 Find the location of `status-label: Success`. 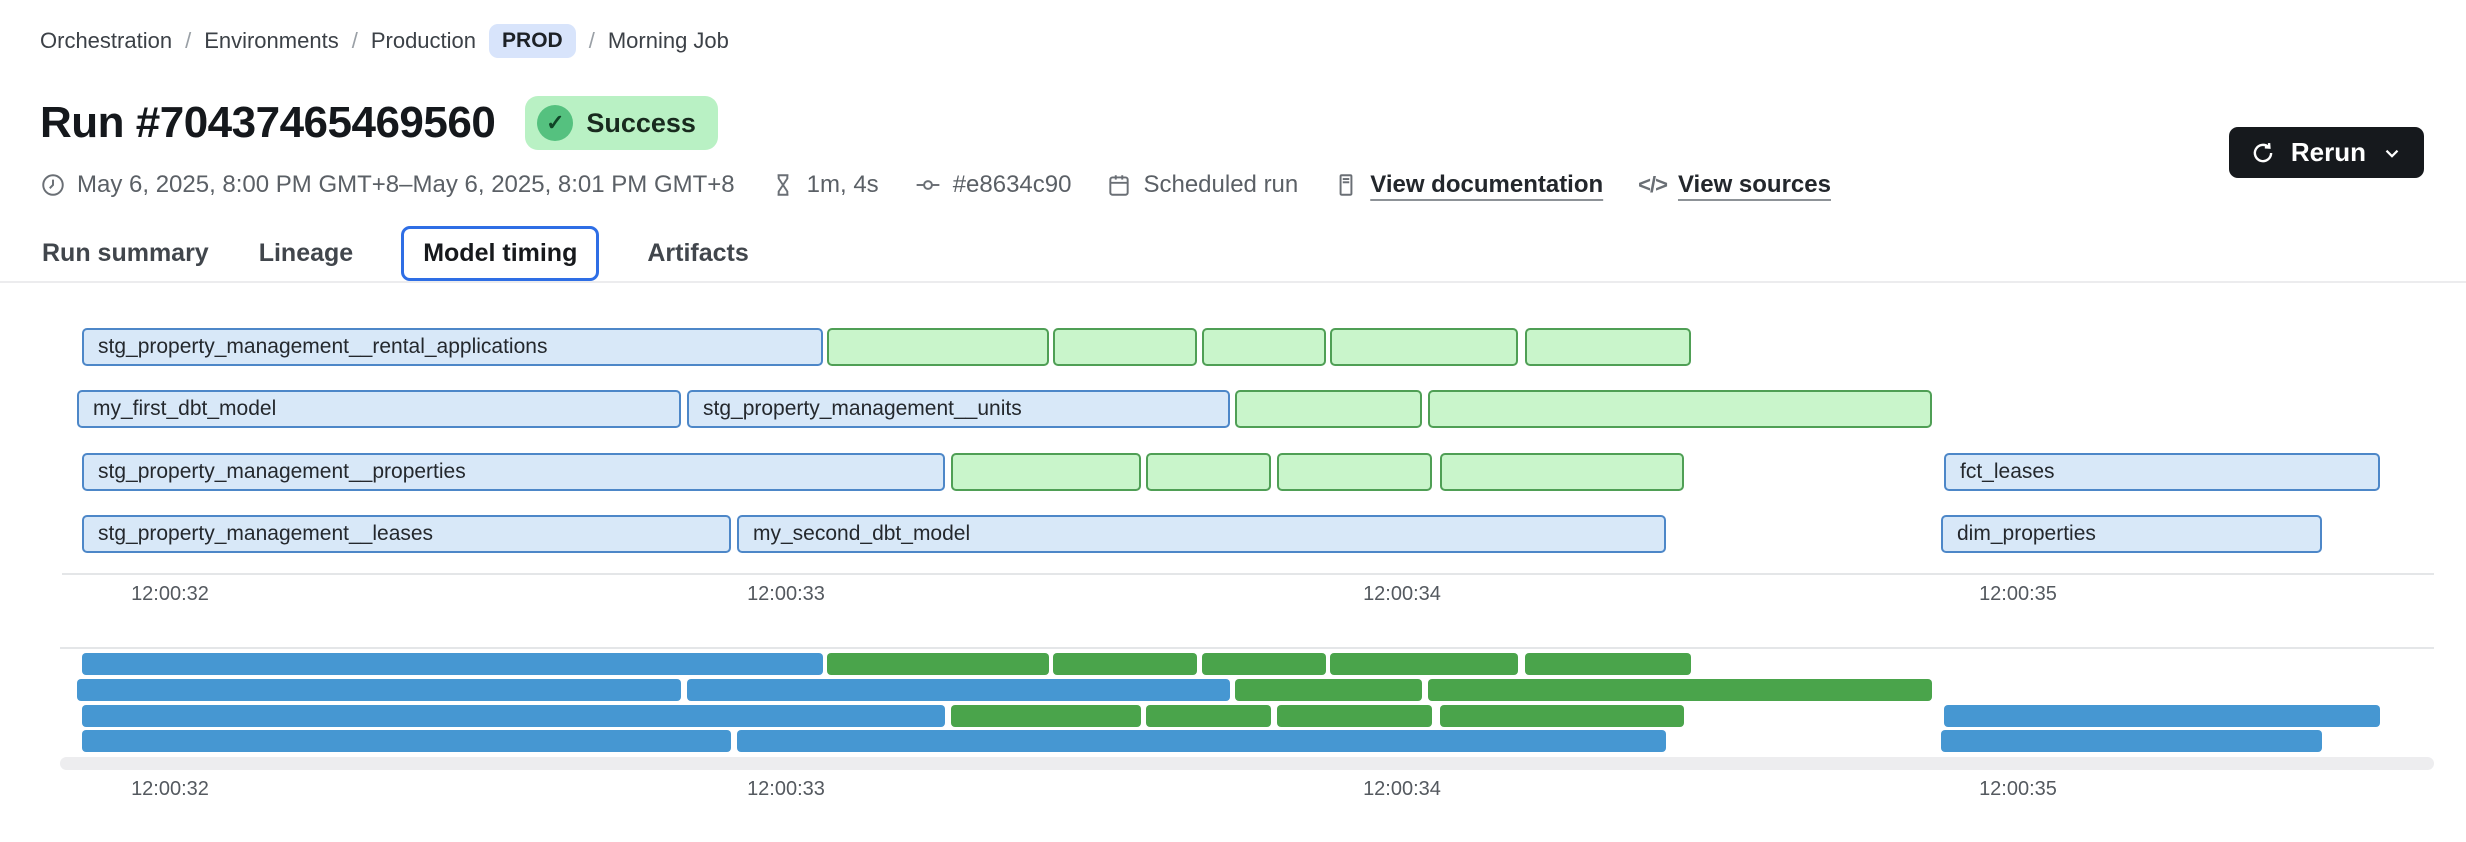

status-label: Success is located at coordinates (641, 122).